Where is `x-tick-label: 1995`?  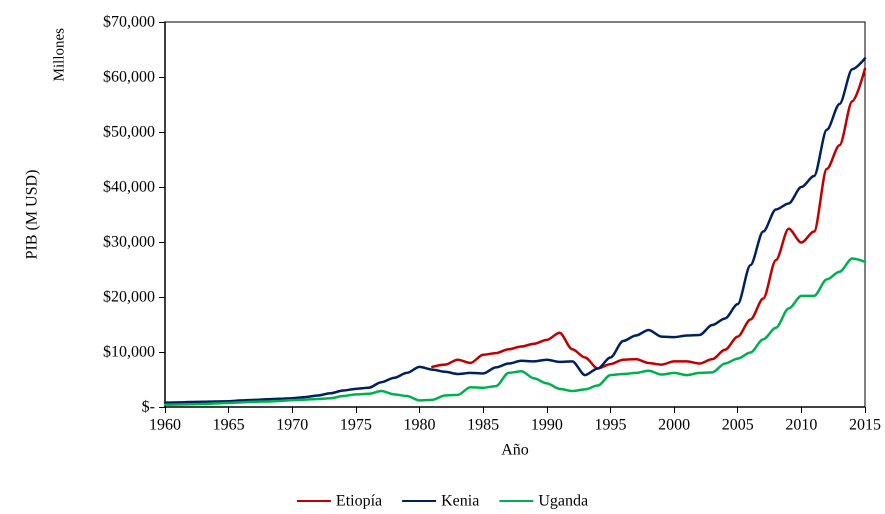
x-tick-label: 1995 is located at coordinates (610, 425).